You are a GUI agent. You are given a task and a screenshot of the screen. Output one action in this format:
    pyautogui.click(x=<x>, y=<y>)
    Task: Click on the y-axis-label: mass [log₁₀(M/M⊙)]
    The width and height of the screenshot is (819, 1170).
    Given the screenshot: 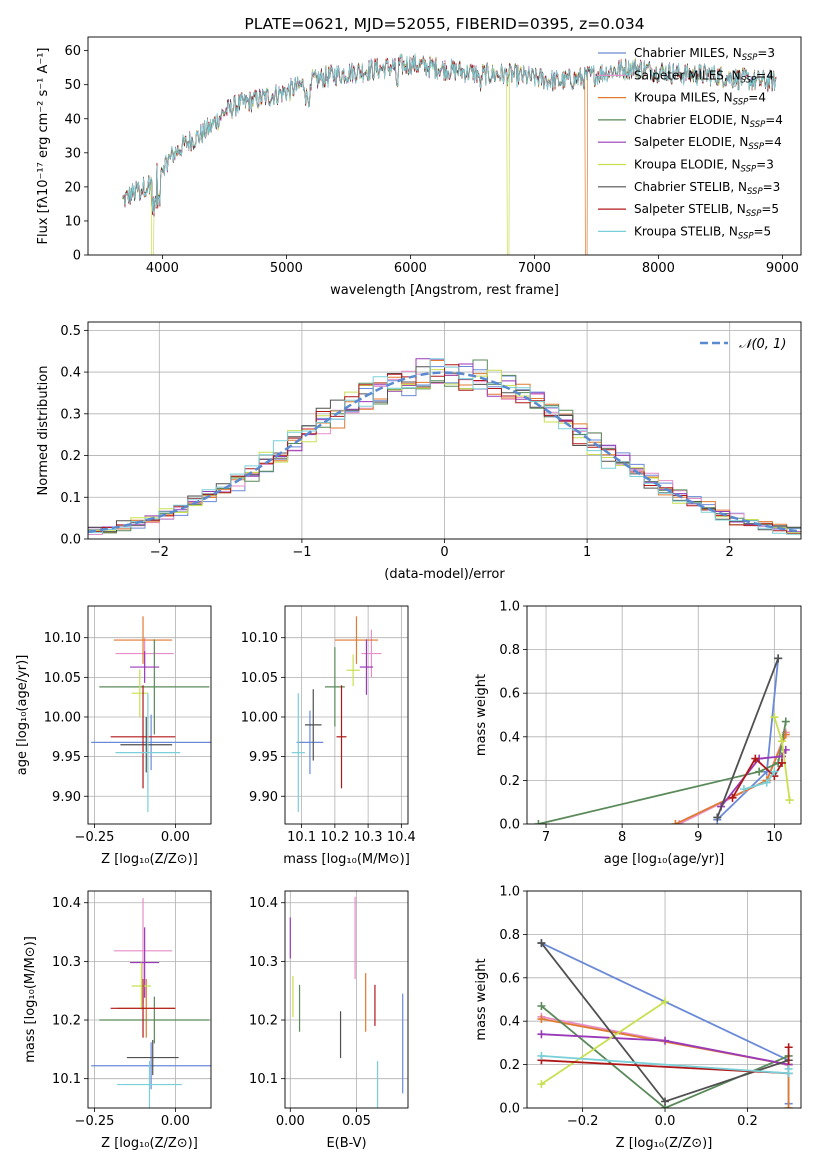 What is the action you would take?
    pyautogui.click(x=30, y=999)
    